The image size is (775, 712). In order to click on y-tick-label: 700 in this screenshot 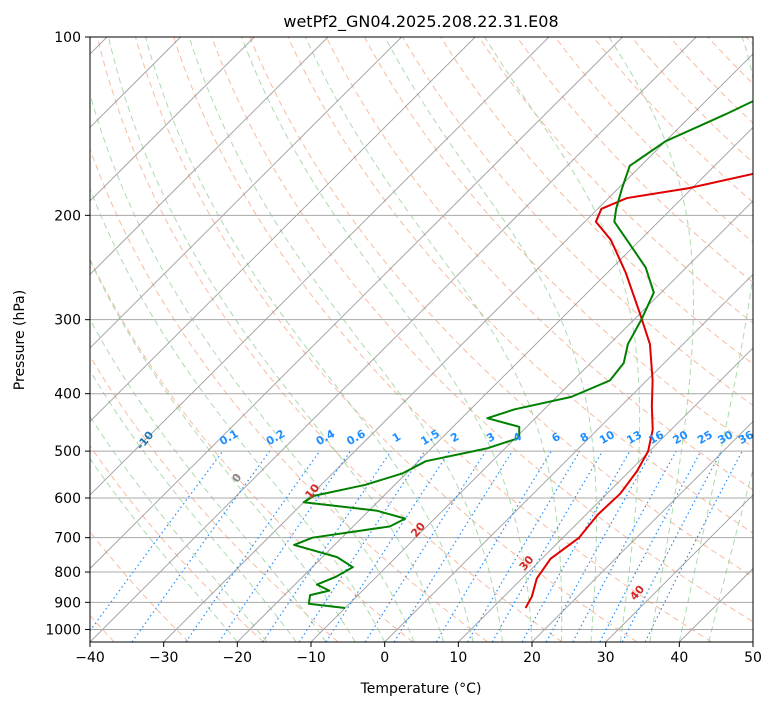, I will do `click(67, 539)`.